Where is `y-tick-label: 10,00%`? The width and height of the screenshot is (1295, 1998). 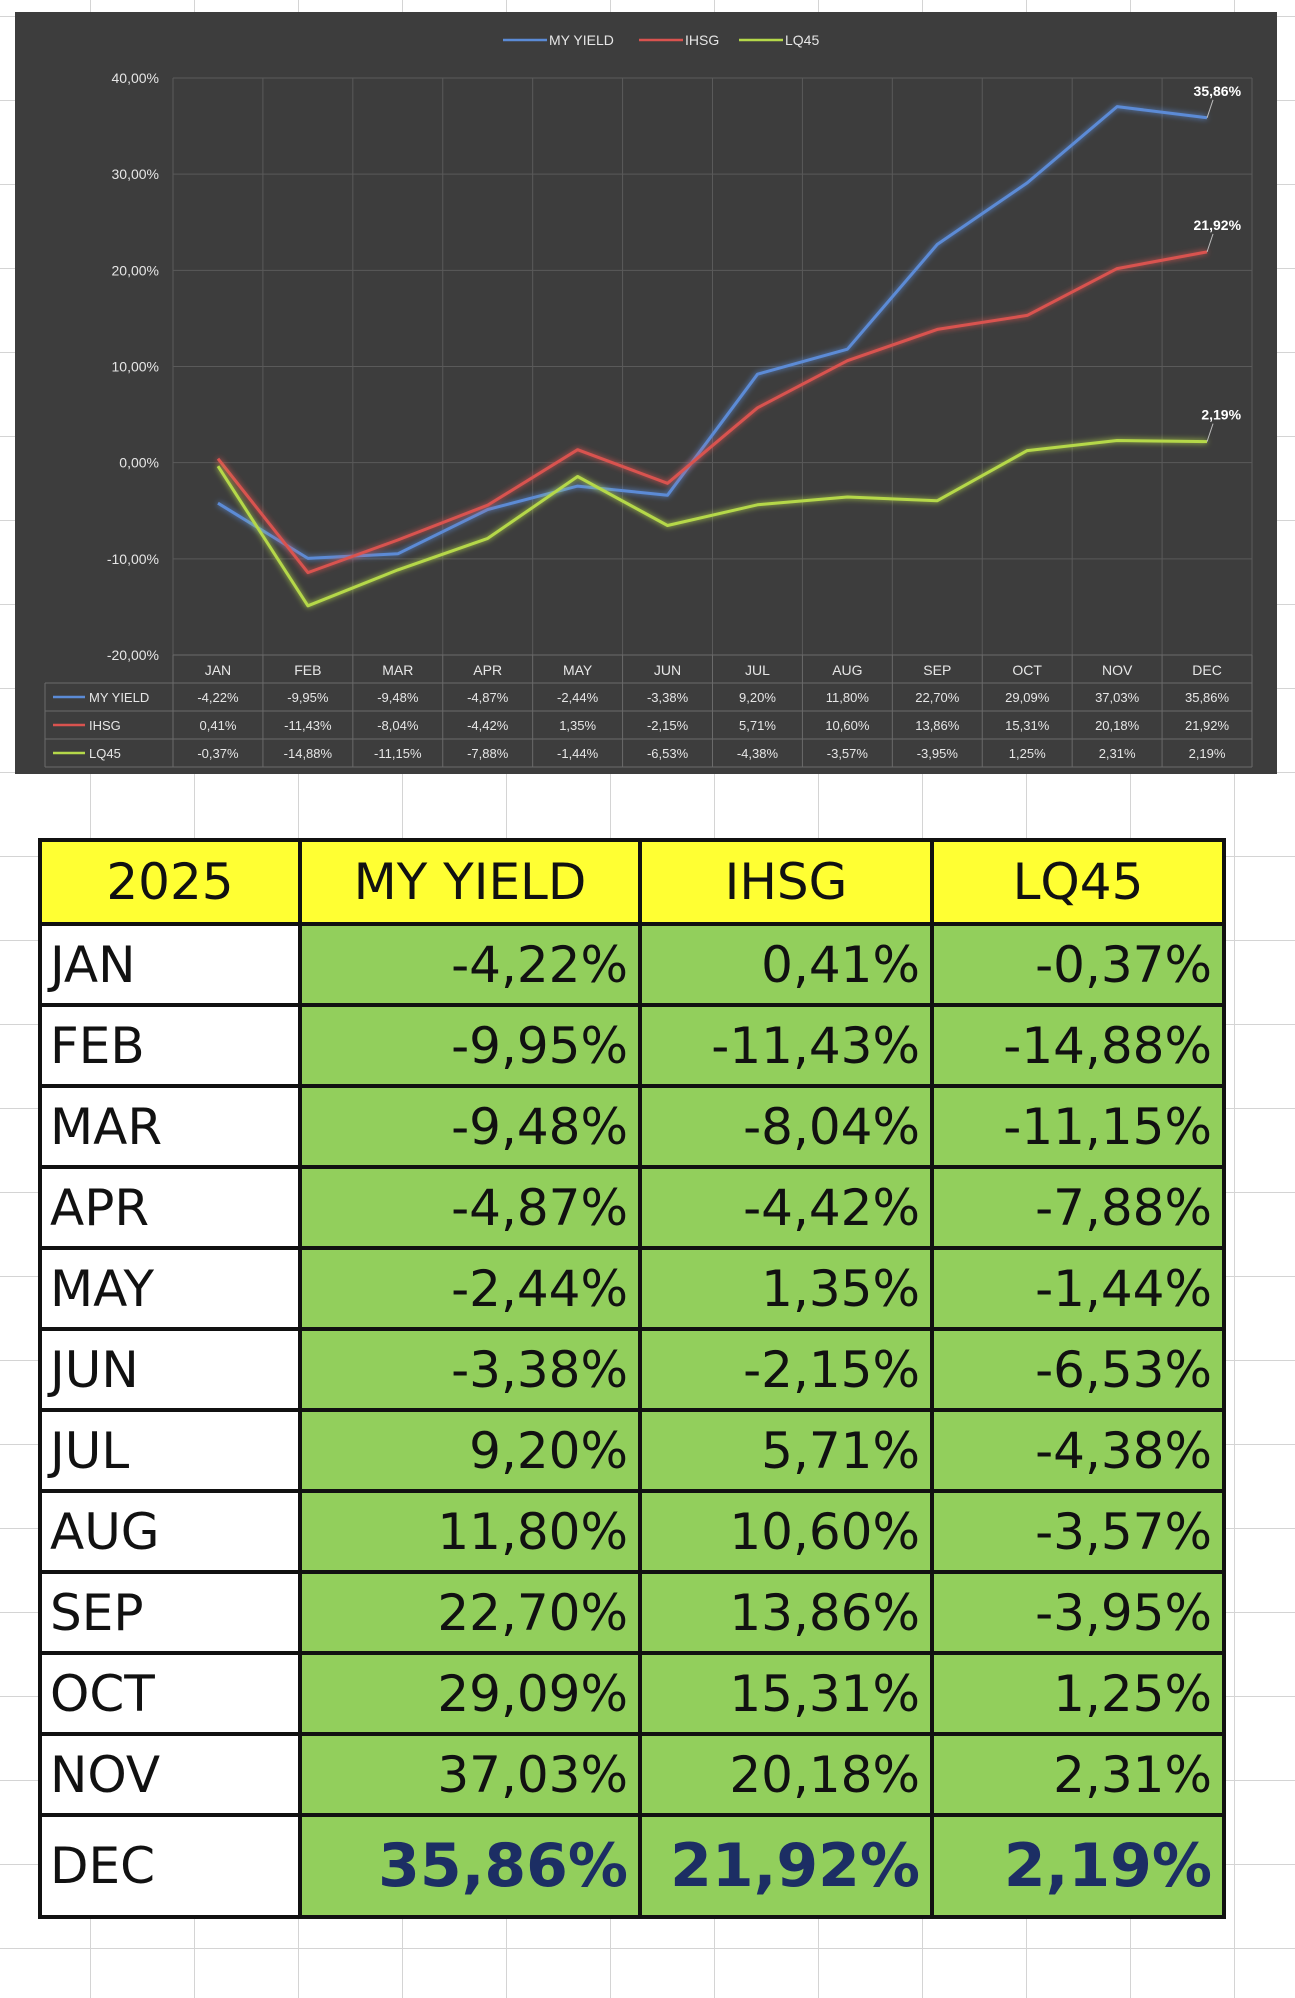
y-tick-label: 10,00% is located at coordinates (135, 367).